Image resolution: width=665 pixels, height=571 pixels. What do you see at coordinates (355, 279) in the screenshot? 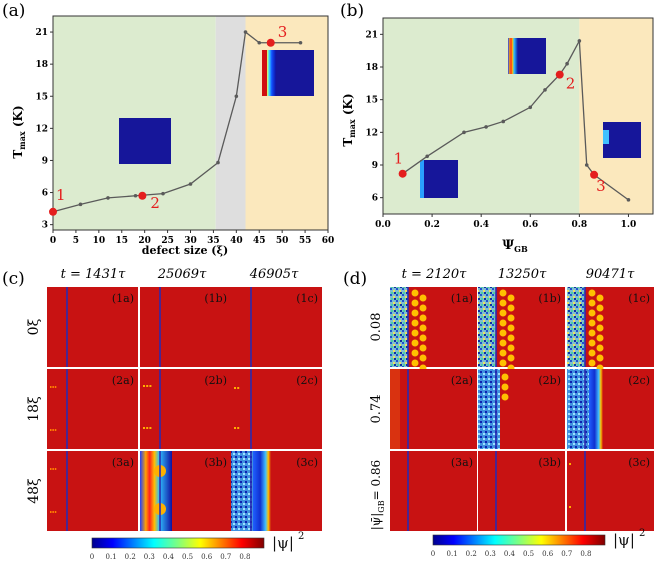
I see `panel-d-tag: (d)` at bounding box center [355, 279].